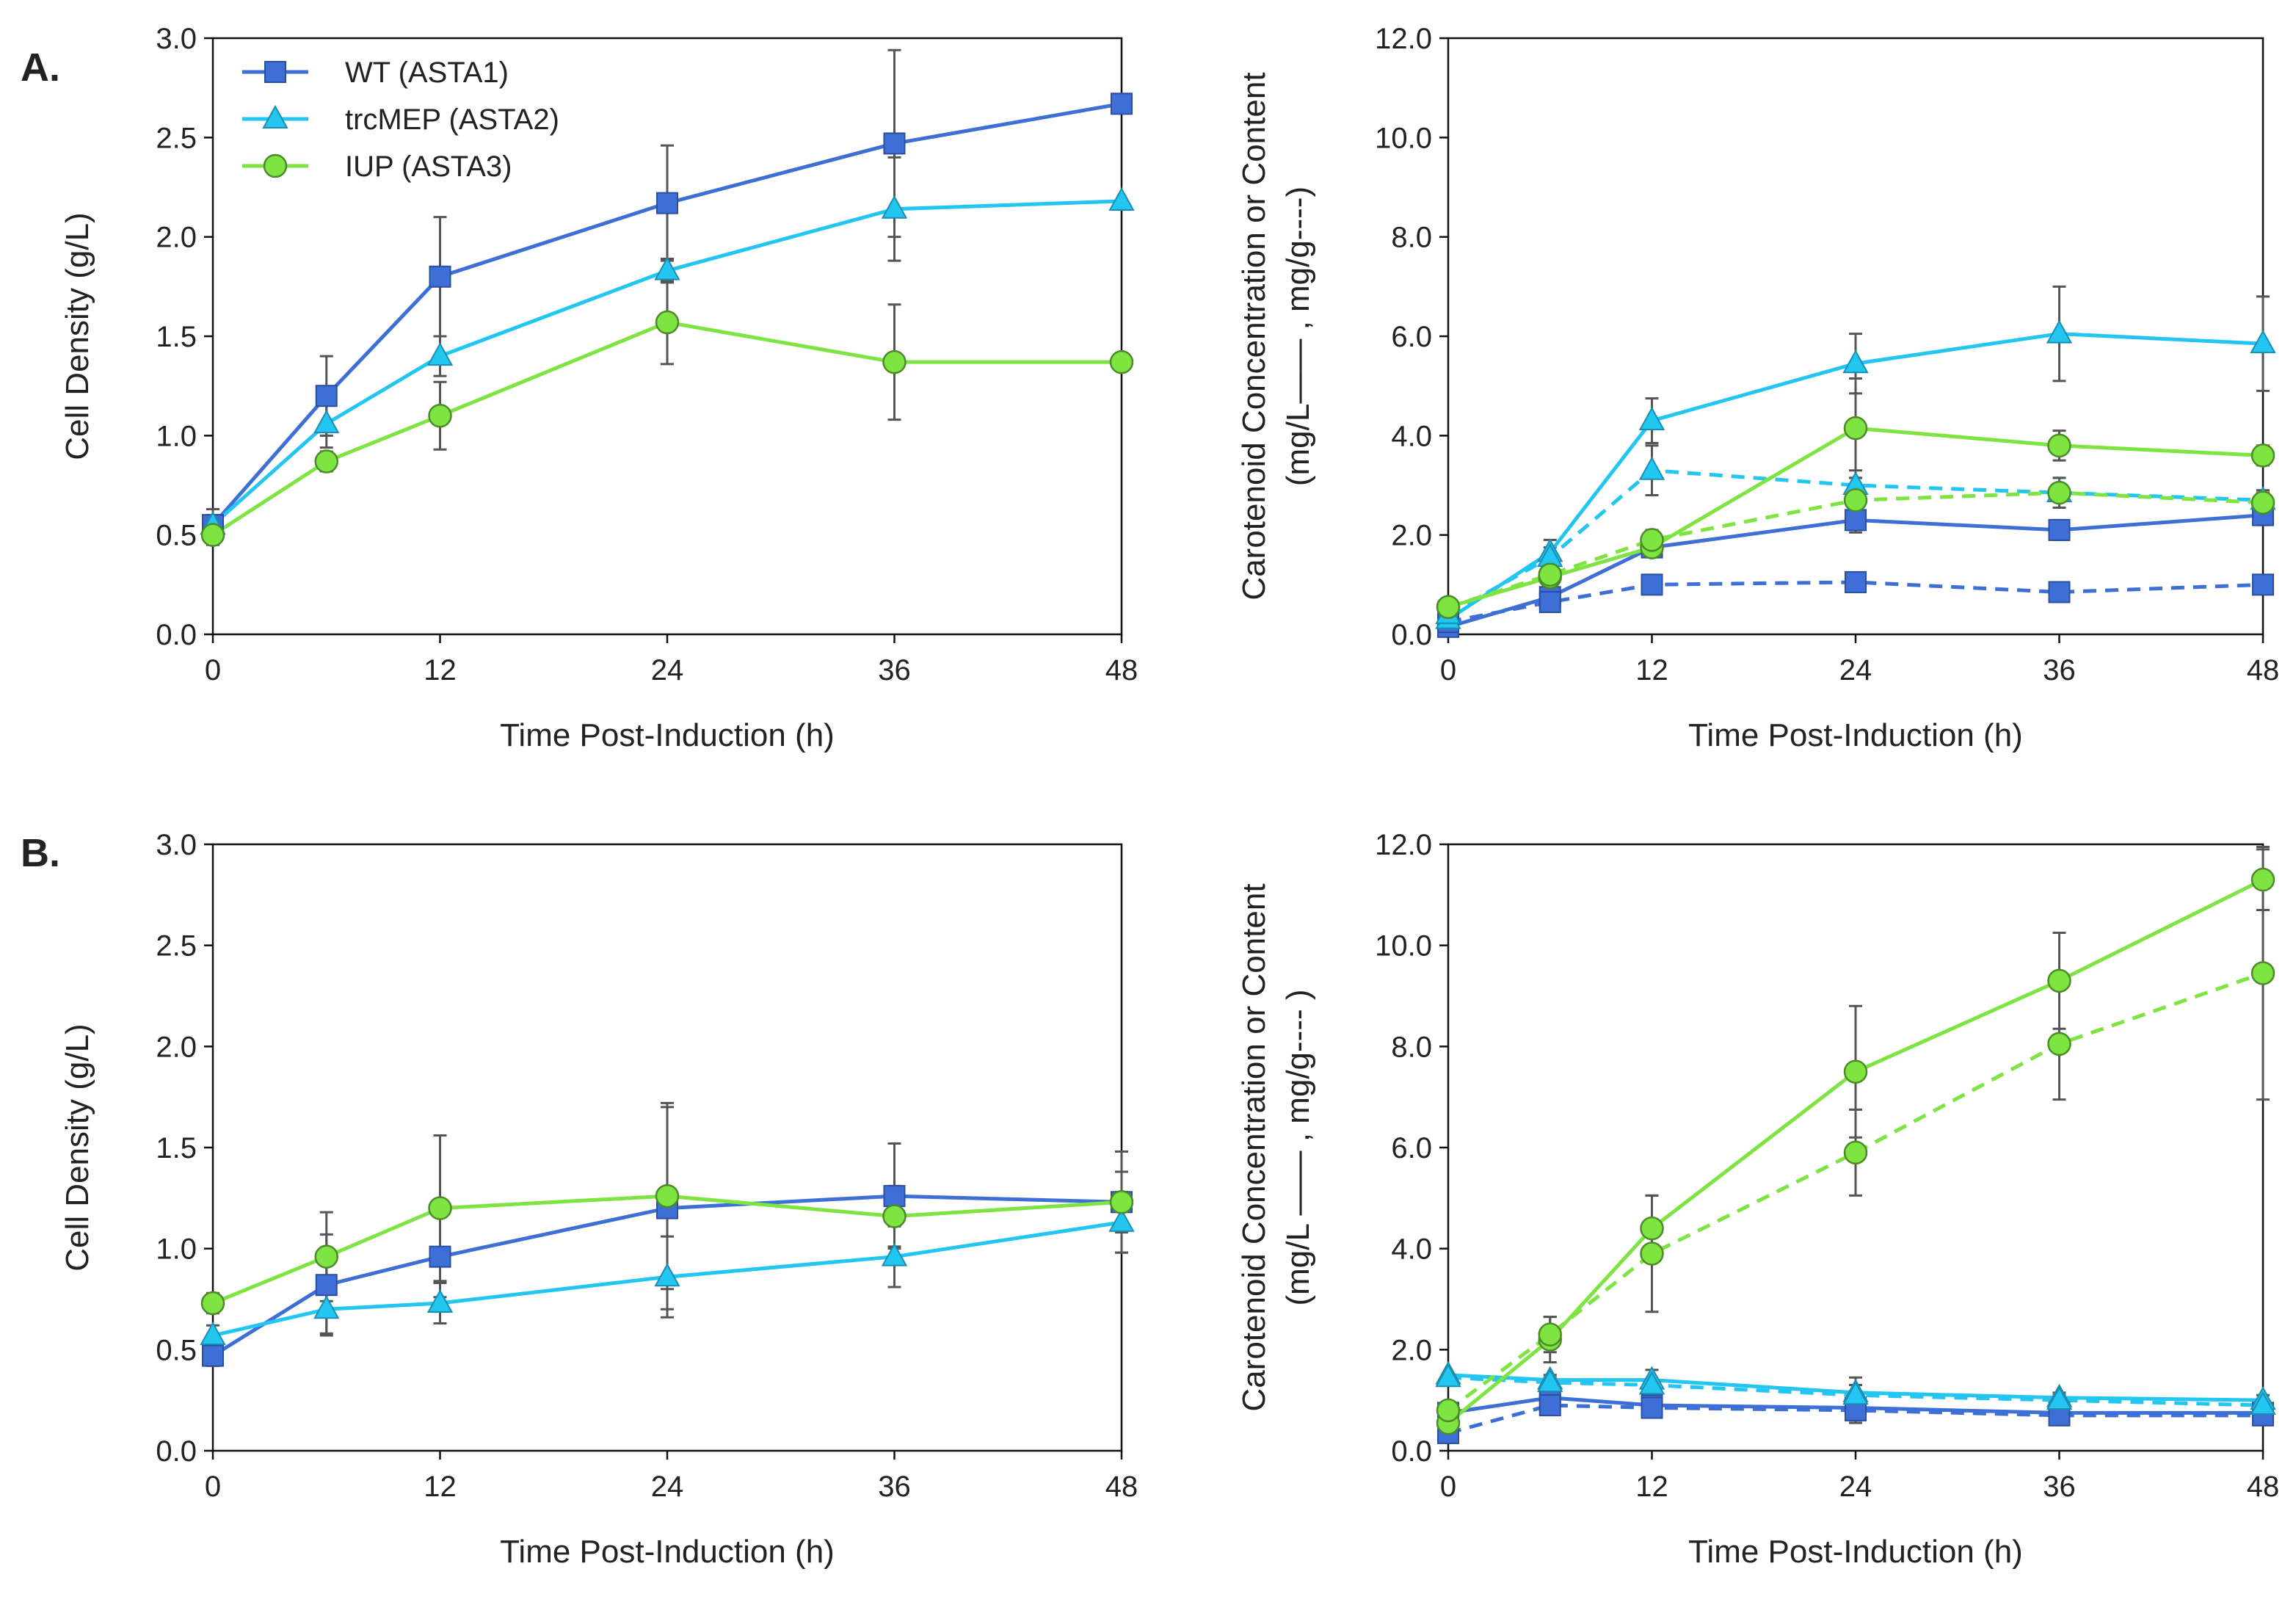  I want to click on legend-marker-wt, so click(275, 72).